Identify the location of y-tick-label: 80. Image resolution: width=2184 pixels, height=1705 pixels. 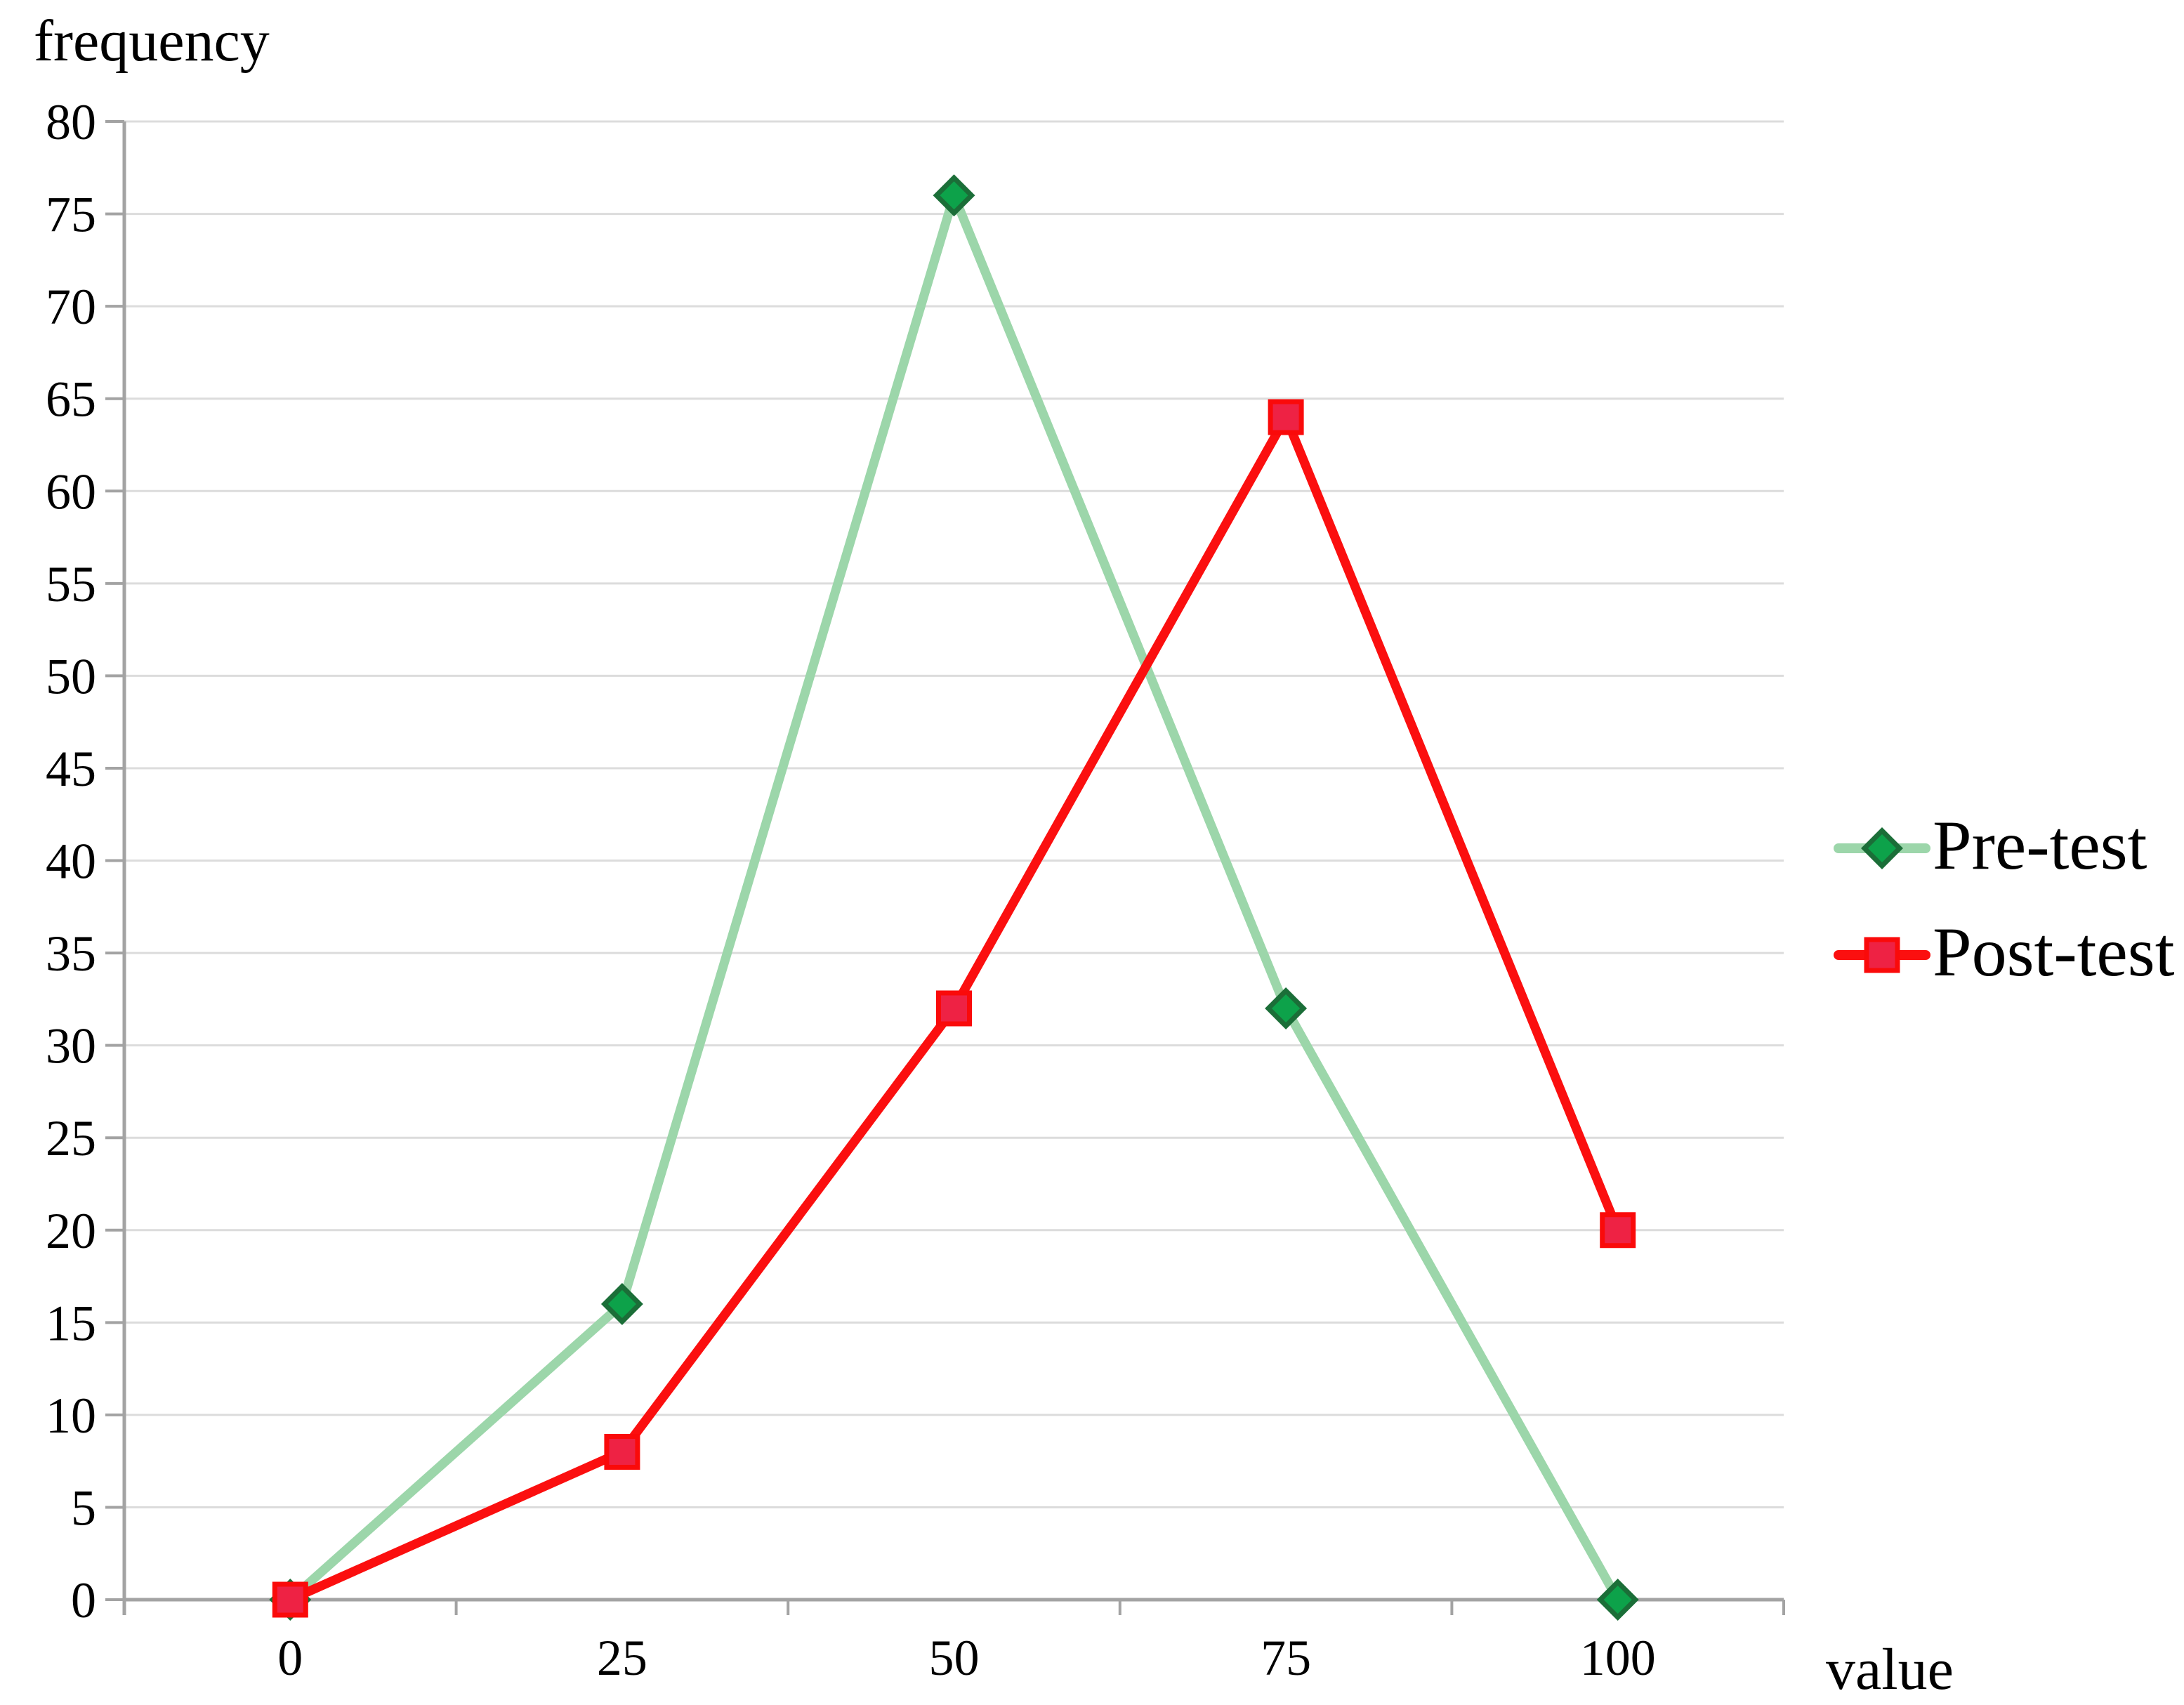
(71, 122).